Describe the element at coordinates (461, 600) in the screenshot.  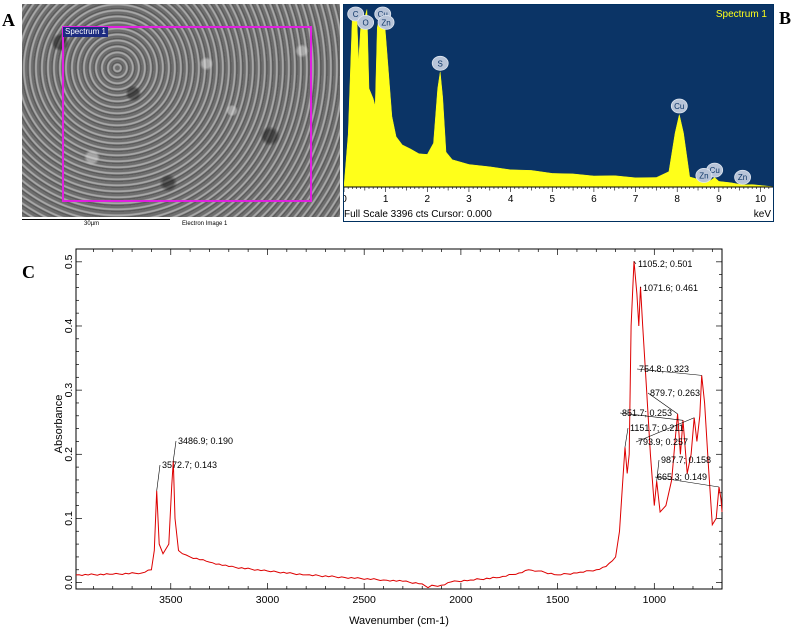
I see `ftir-x-tick-label: 2000` at that location.